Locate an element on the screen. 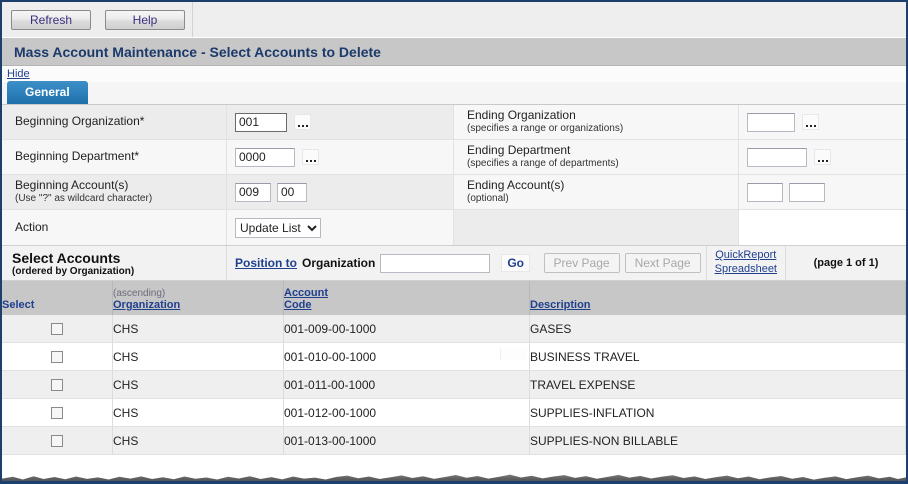 Image resolution: width=908 pixels, height=484 pixels. row-description: SUPPLIES-NON BILLABLE is located at coordinates (717, 440).